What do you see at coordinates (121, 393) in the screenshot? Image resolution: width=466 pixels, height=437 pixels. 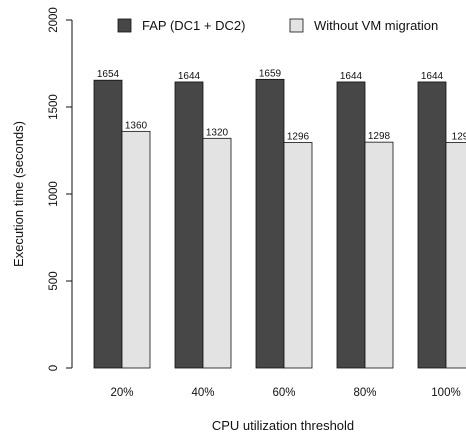 I see `x-tick-label: 20%` at bounding box center [121, 393].